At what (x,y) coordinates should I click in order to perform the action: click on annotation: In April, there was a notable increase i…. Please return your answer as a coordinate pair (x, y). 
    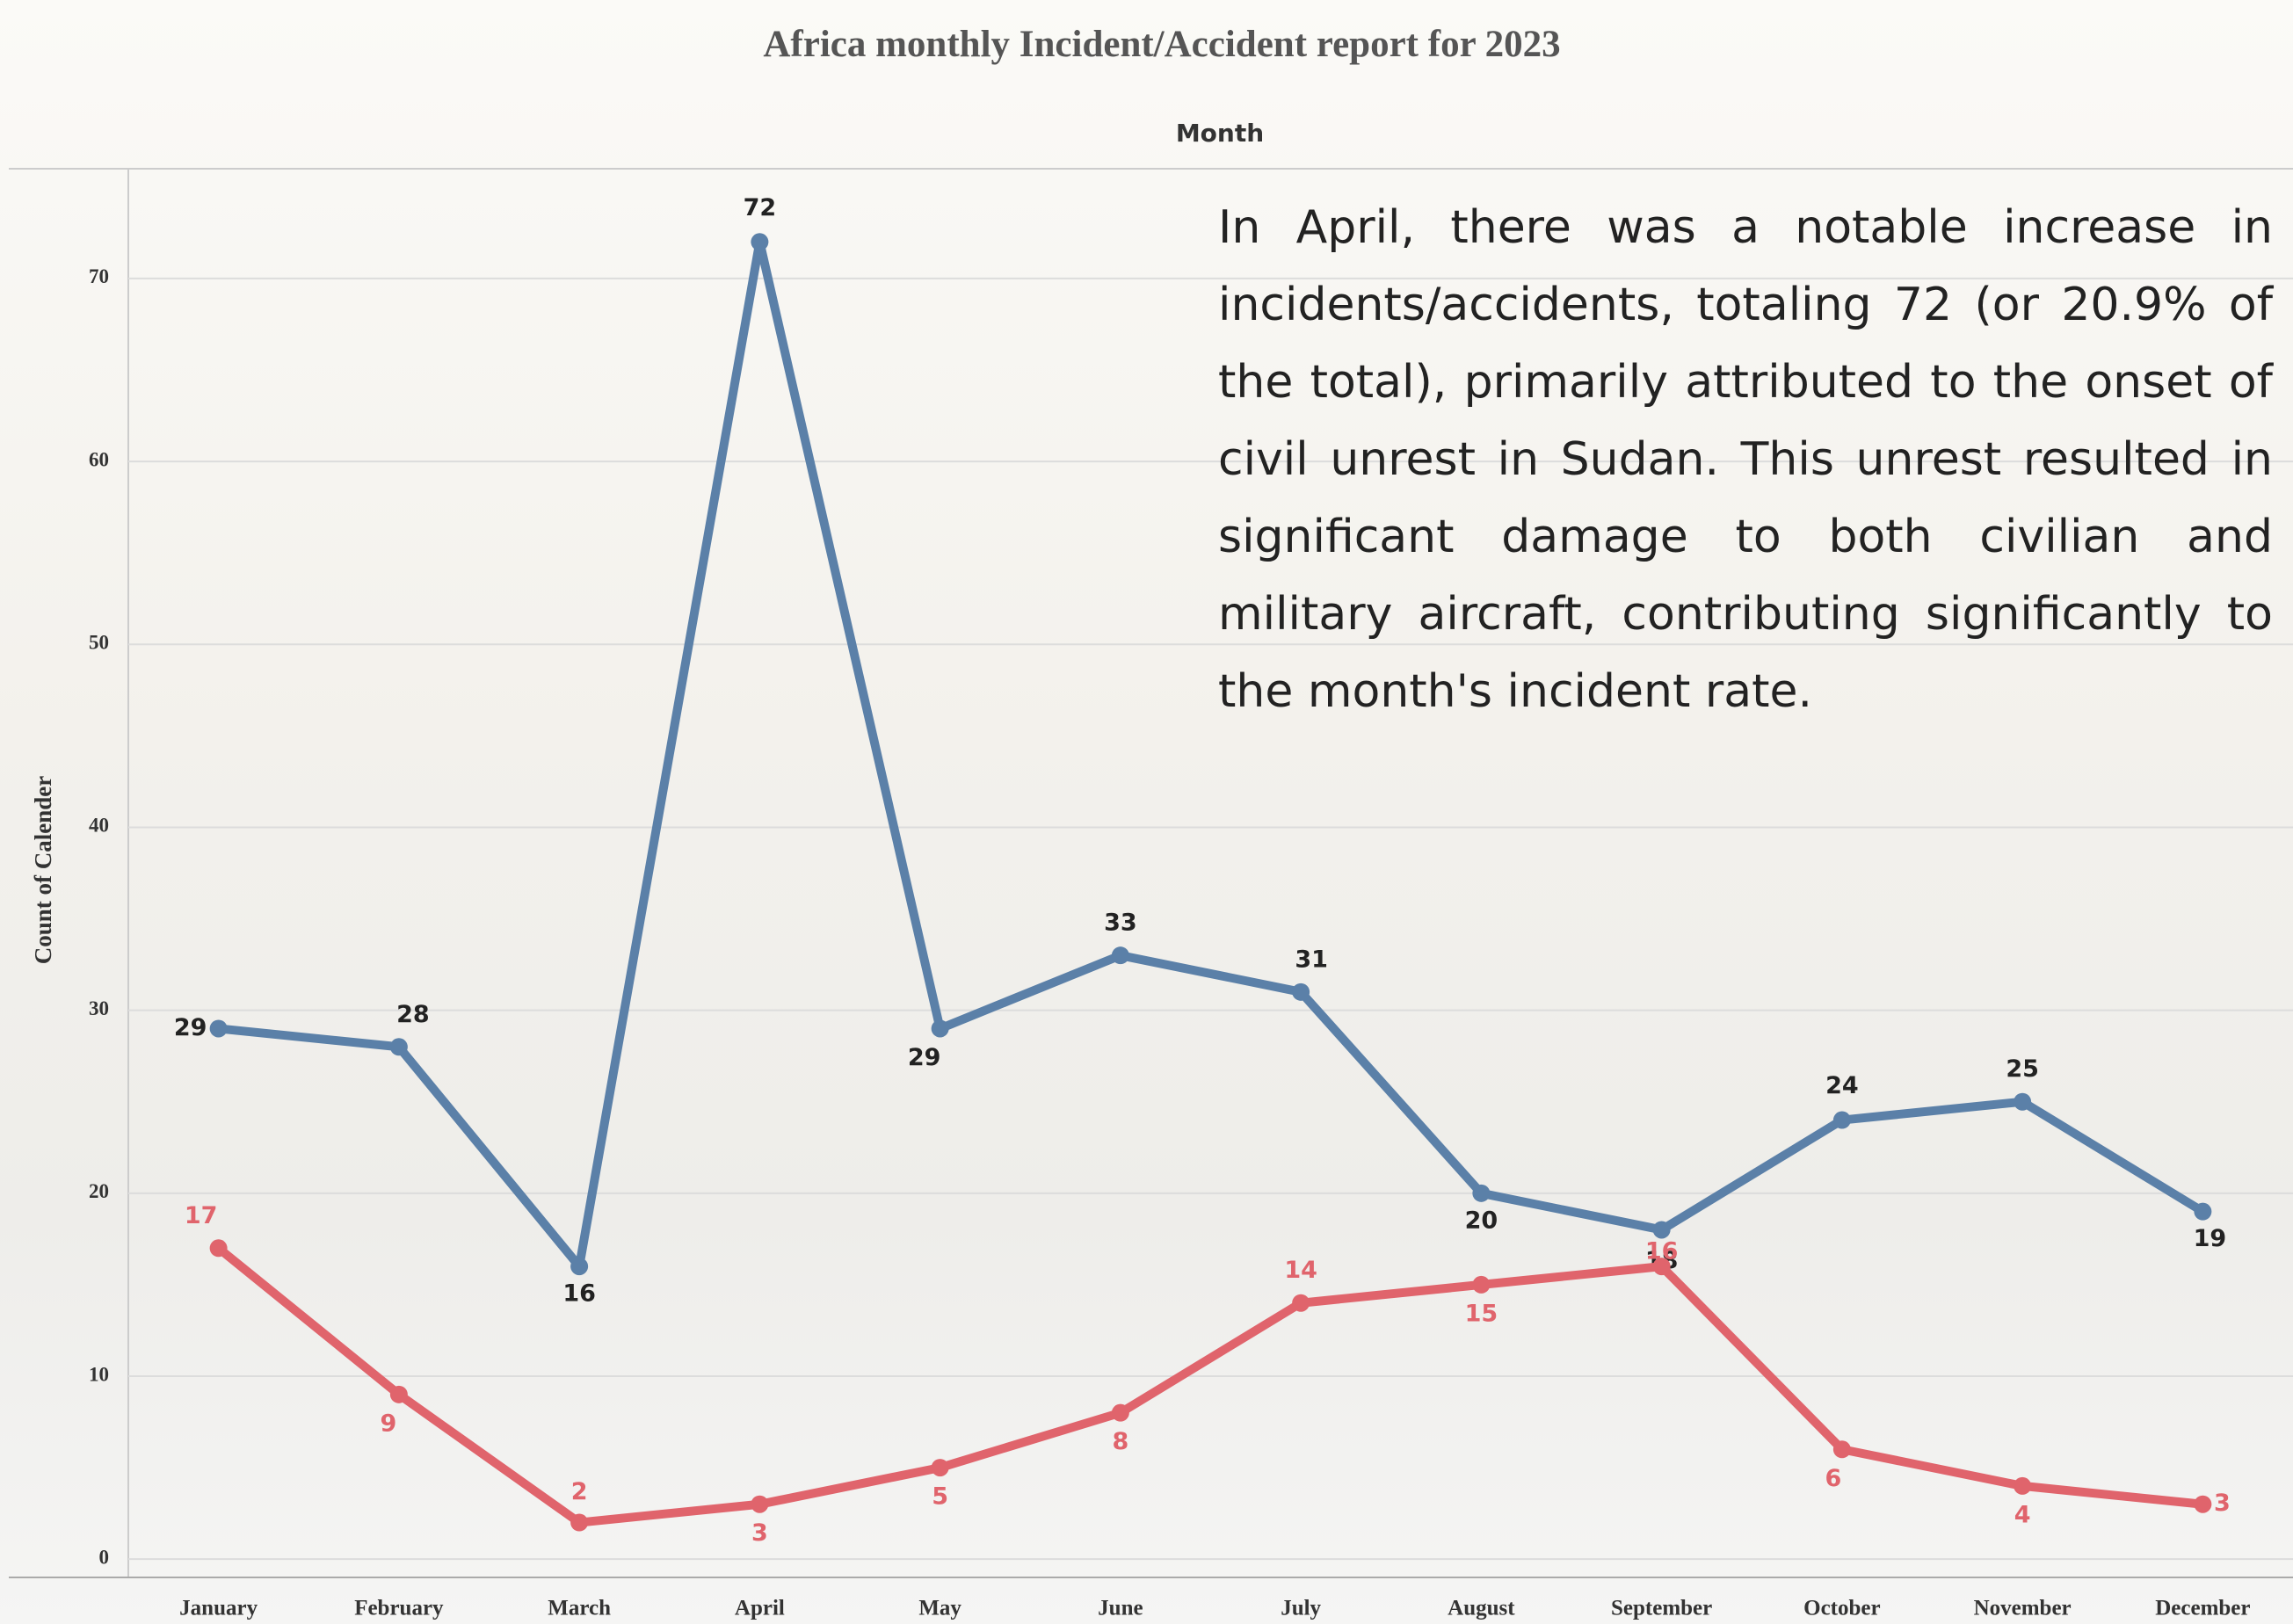
    Looking at the image, I should click on (1746, 459).